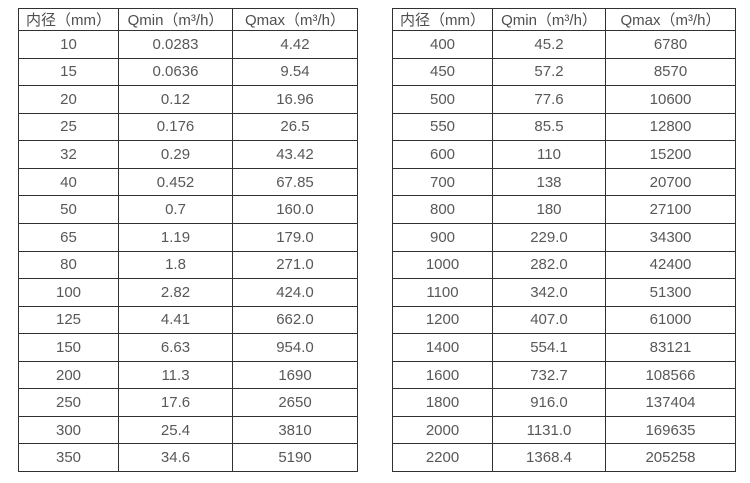 The image size is (750, 483). What do you see at coordinates (670, 72) in the screenshot?
I see `table-cell: 8570` at bounding box center [670, 72].